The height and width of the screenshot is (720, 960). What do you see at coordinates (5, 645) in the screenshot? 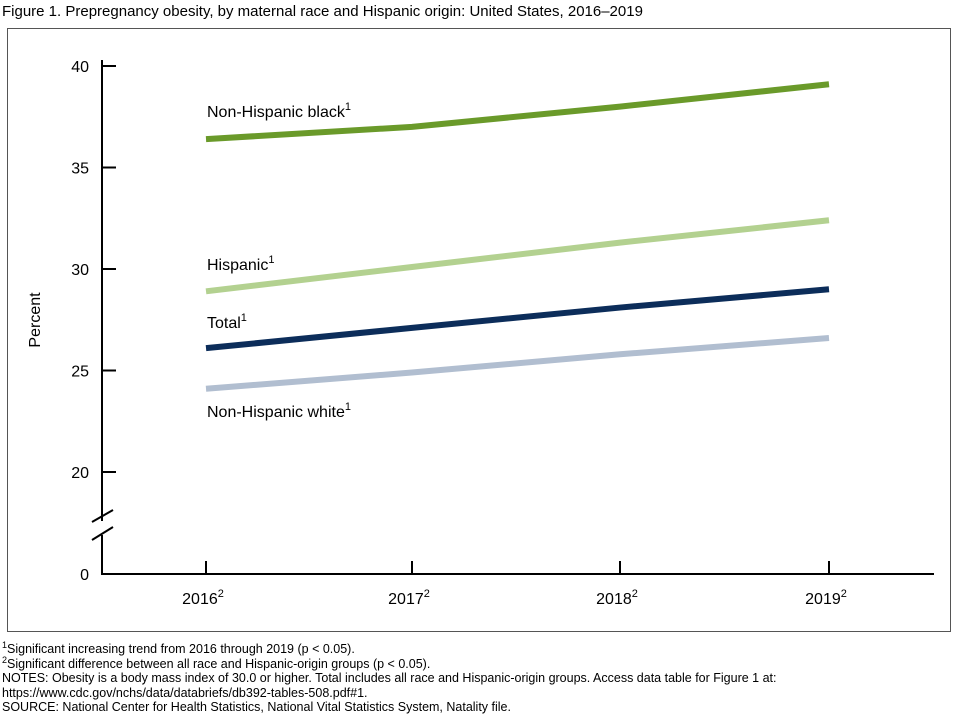
I see `footnote-marker: 1` at bounding box center [5, 645].